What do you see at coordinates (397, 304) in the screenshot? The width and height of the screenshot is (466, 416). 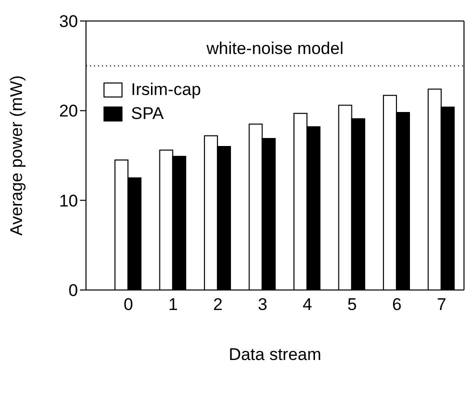 I see `x-tick-label: 6` at bounding box center [397, 304].